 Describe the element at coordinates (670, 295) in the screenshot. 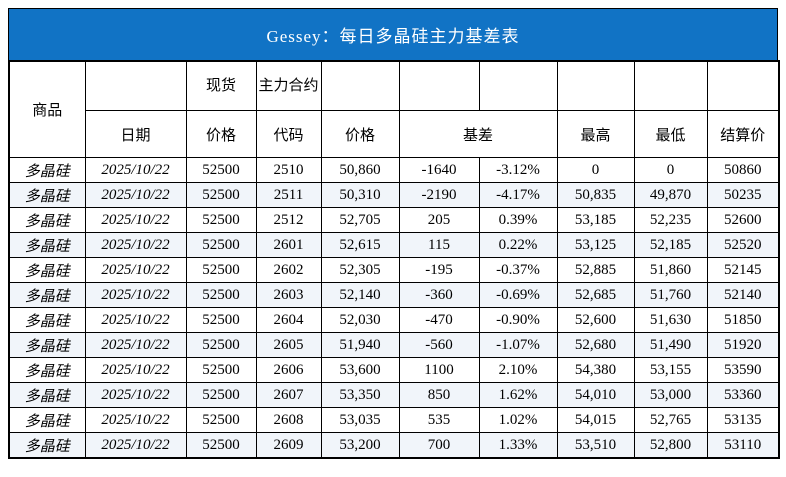

I see `cell-low: 51,760` at that location.